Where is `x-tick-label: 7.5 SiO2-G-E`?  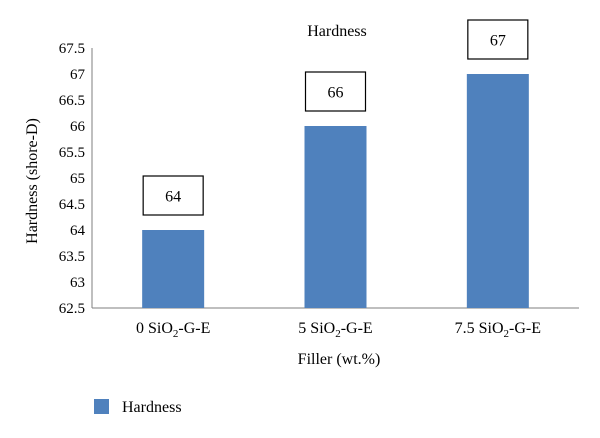
x-tick-label: 7.5 SiO2-G-E is located at coordinates (498, 330).